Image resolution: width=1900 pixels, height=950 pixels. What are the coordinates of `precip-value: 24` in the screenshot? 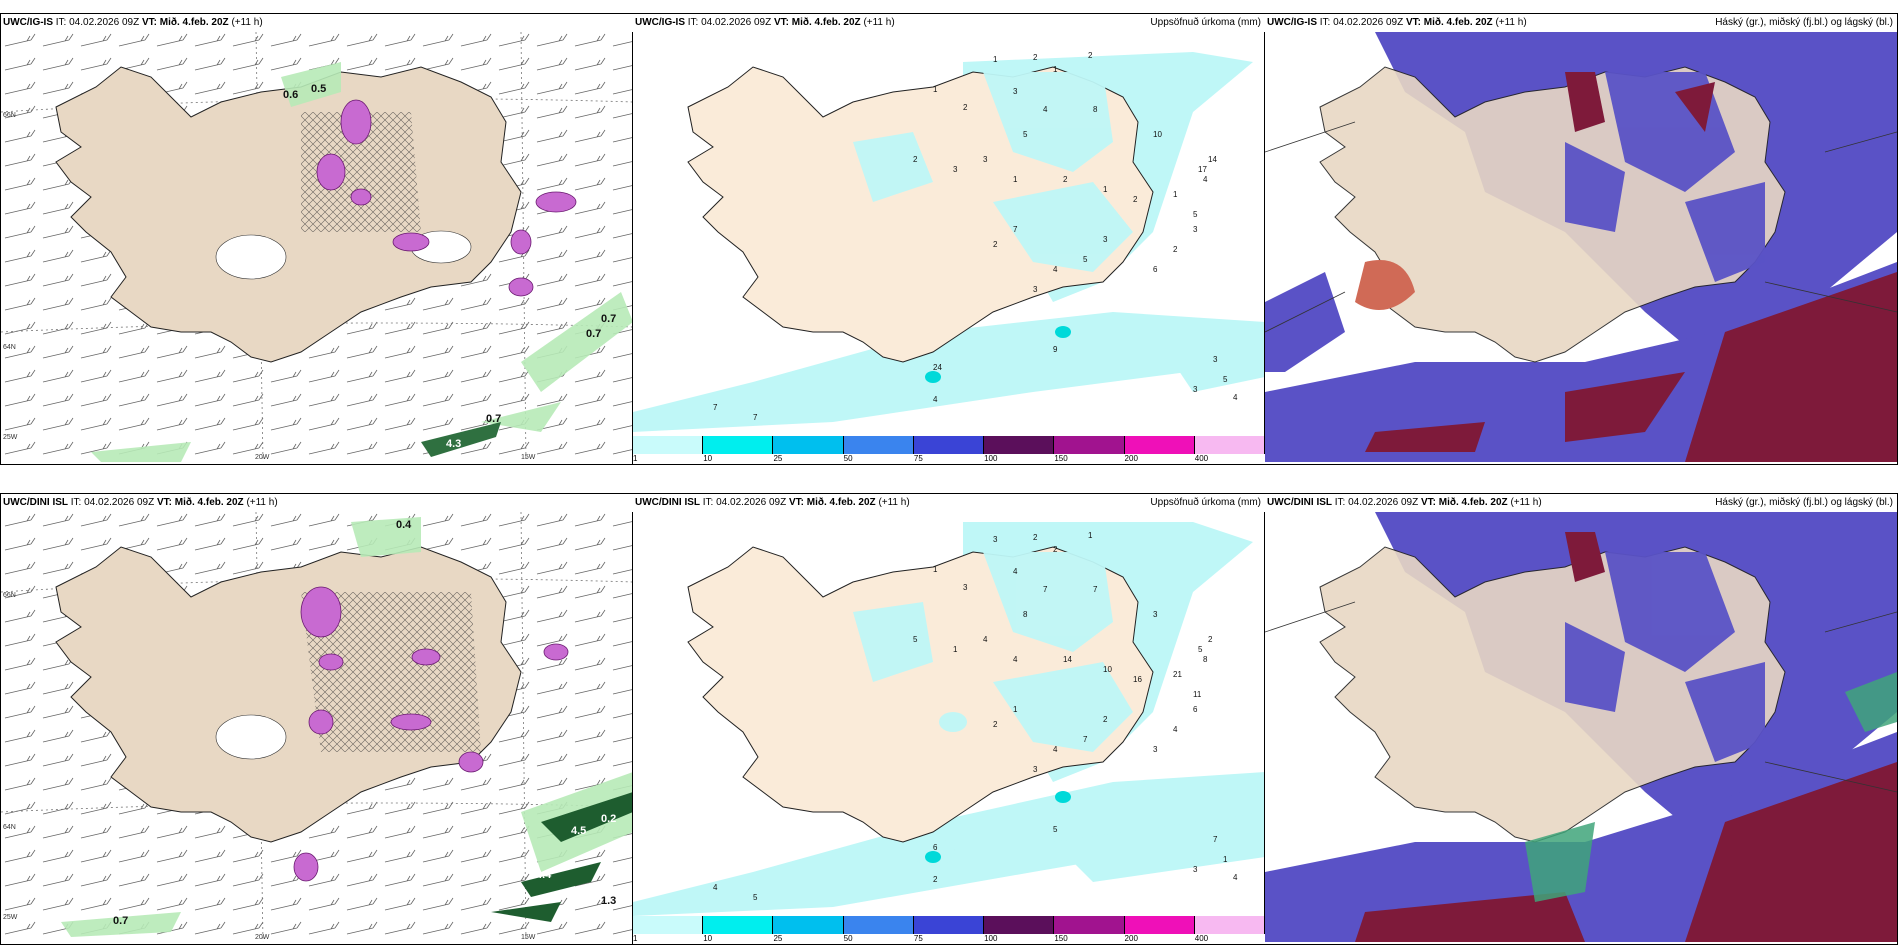 It's located at (937, 367).